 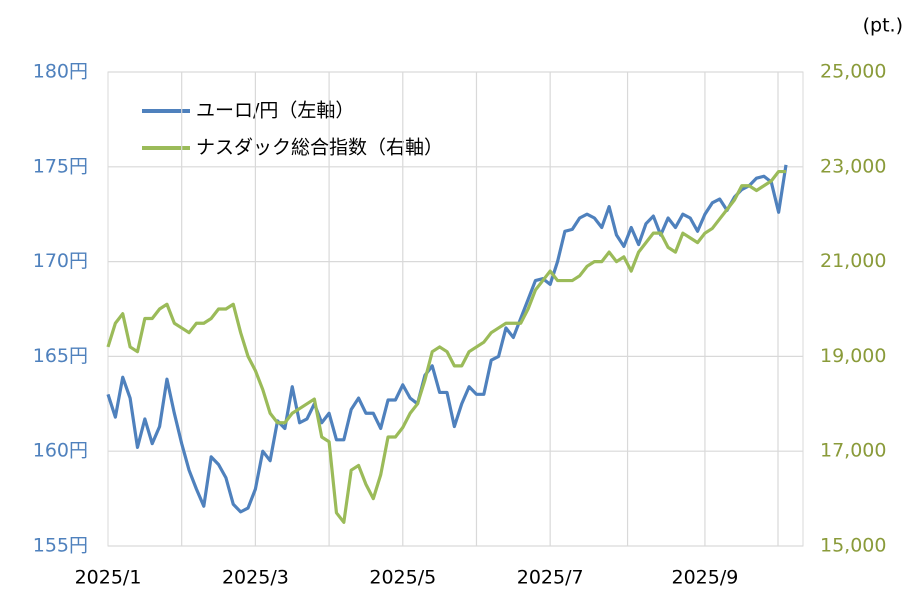 I want to click on x-tick-label: 2025/5, so click(x=402, y=578).